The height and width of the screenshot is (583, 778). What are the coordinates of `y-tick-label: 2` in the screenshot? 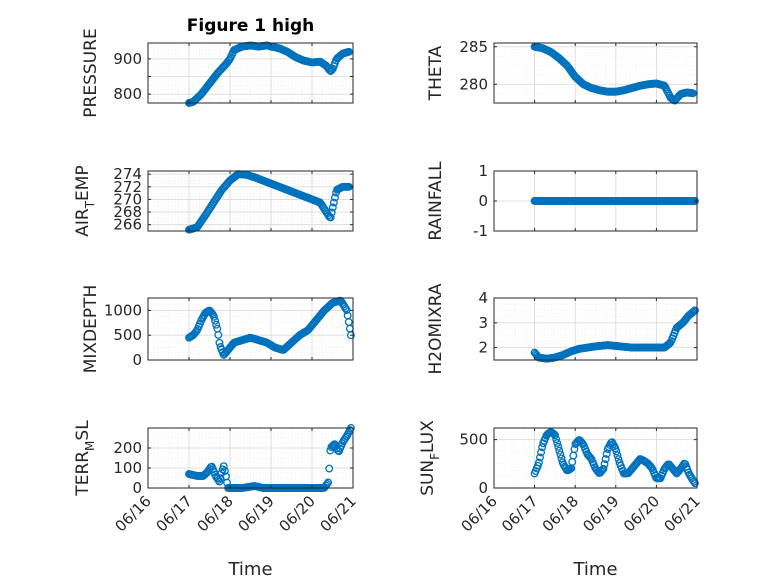 It's located at (483, 348).